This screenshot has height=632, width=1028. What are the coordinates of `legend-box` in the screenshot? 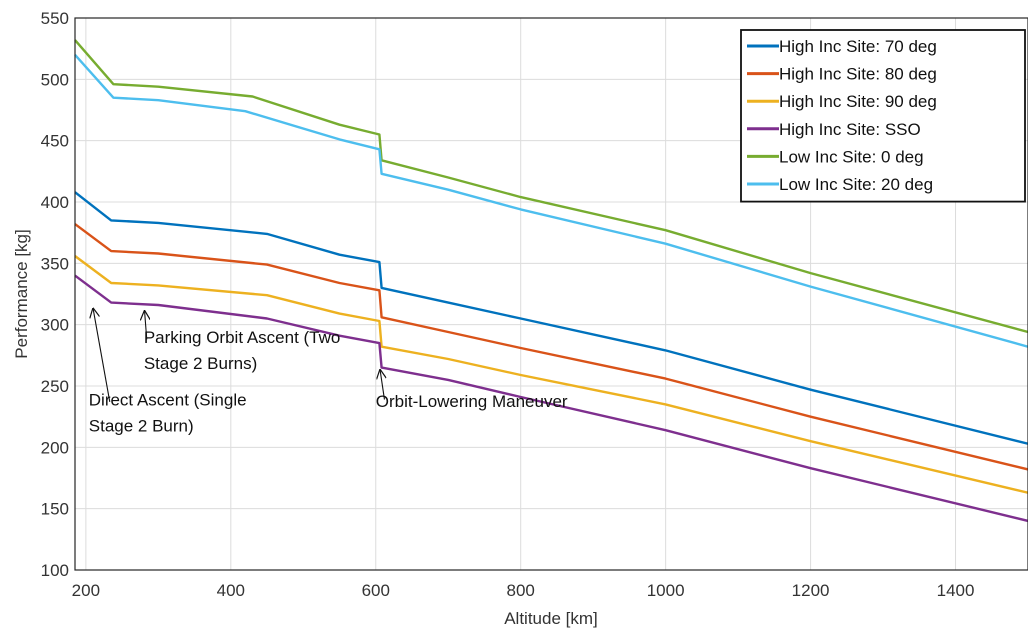 It's located at (883, 116).